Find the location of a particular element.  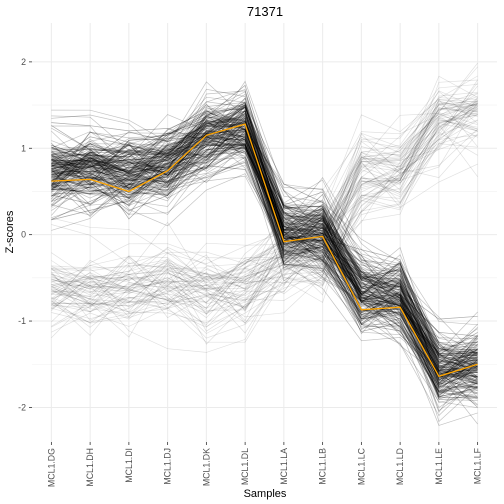

y-tick-label: 2 is located at coordinates (23, 62).